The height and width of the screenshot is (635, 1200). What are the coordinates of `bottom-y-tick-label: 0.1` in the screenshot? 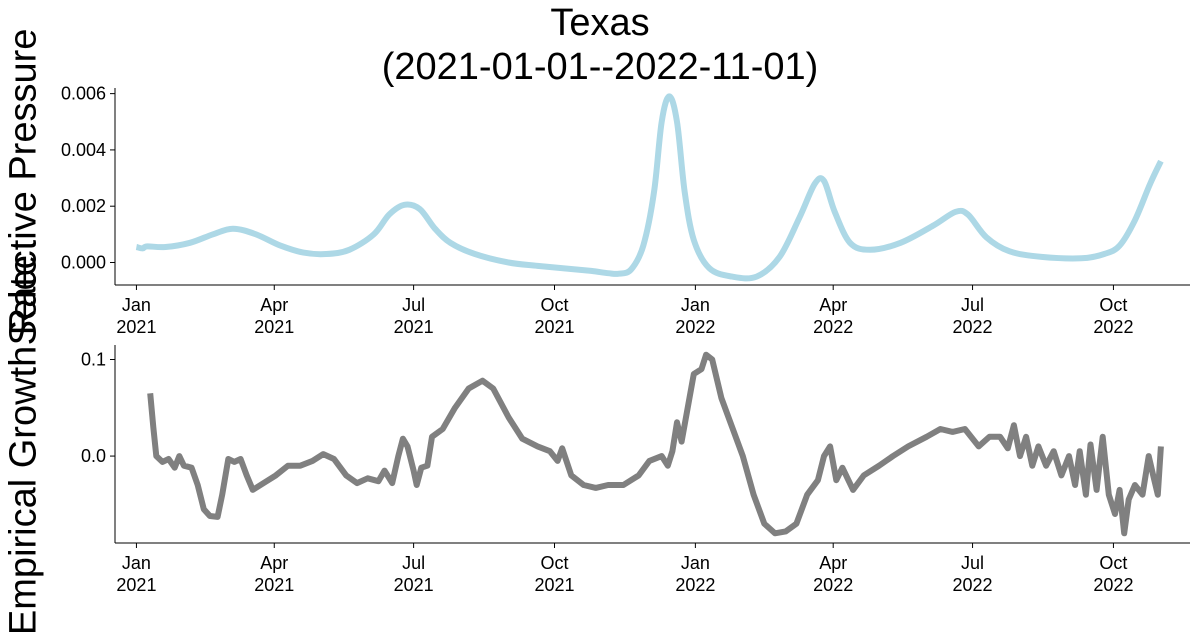 It's located at (93, 359).